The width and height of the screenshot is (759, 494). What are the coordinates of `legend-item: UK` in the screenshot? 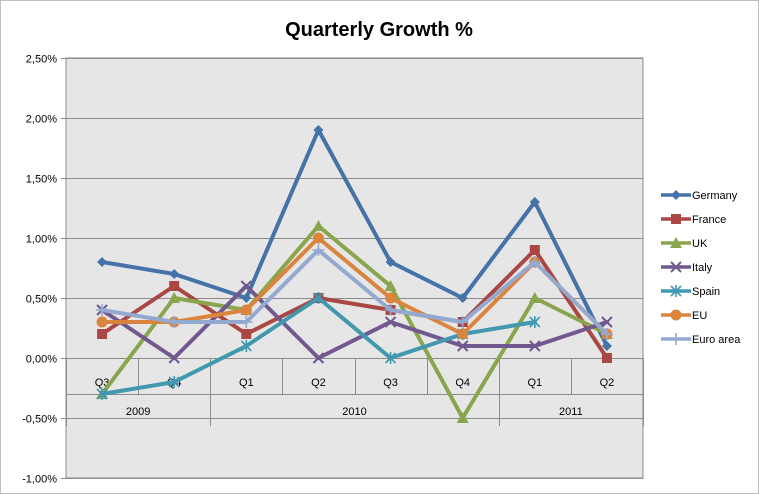 It's located at (684, 243).